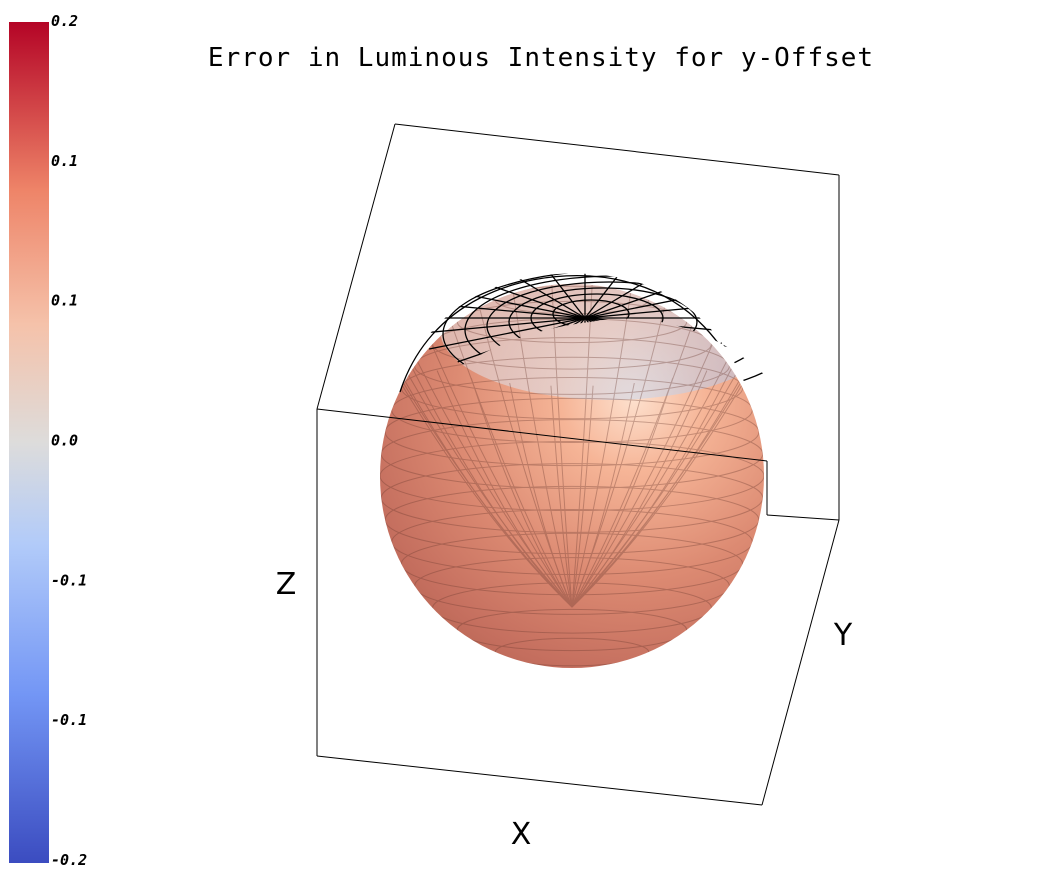 The image size is (1048, 883). I want to click on colorbar-tick-label: 0.0, so click(64, 441).